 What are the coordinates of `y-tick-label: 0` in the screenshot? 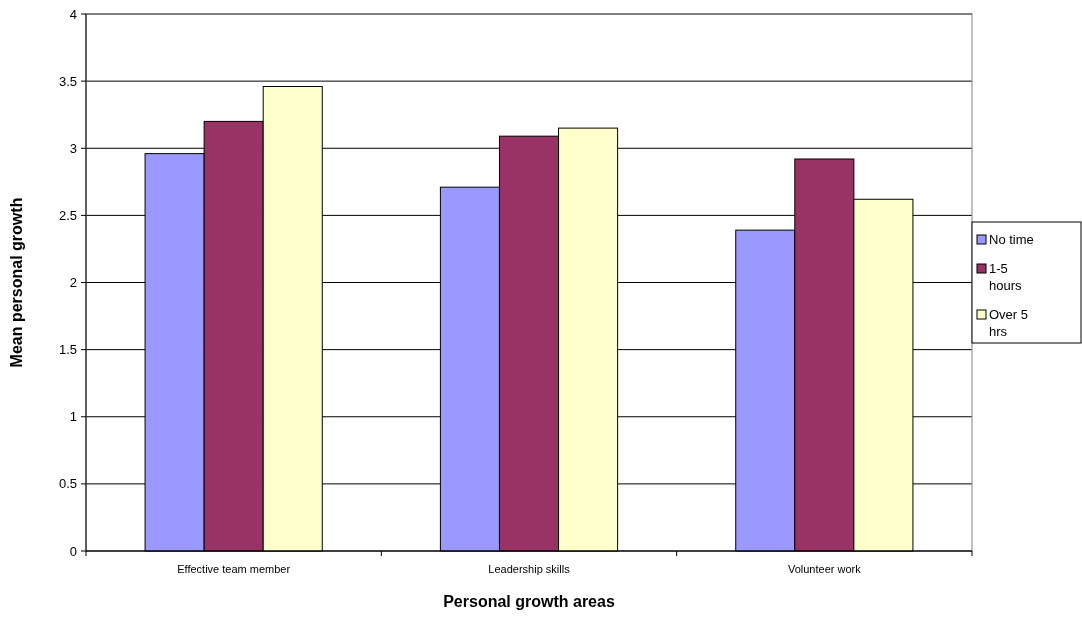 It's located at (73, 551).